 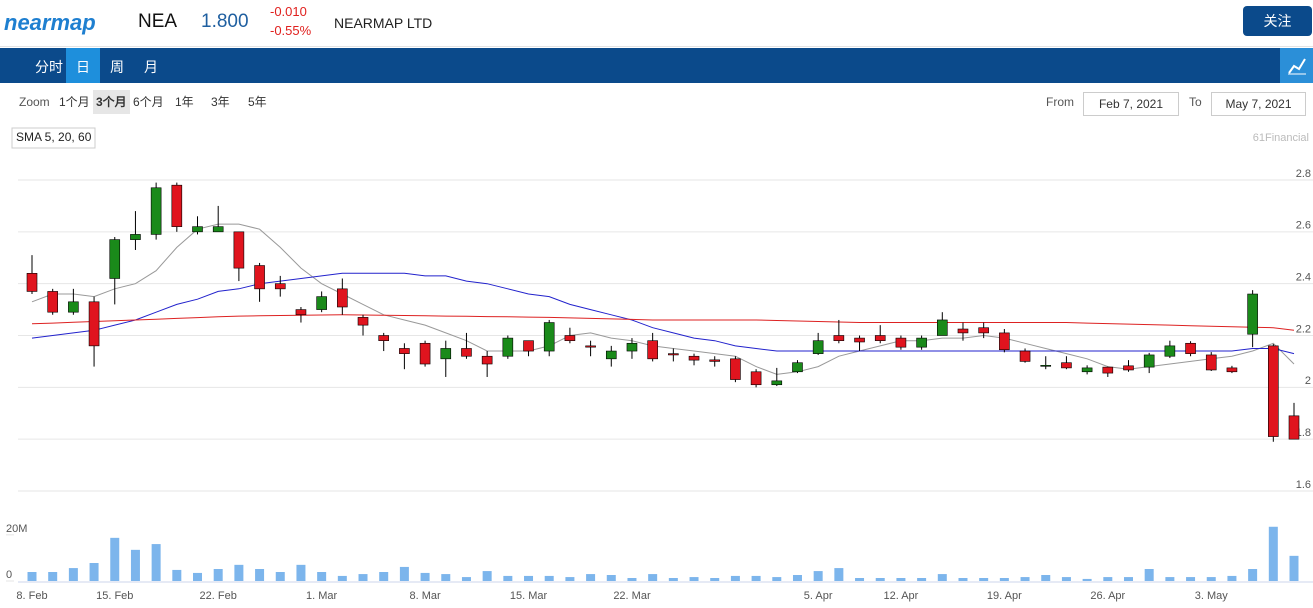 I want to click on indicator-label: SMA 5, 20, 60, so click(x=54, y=137).